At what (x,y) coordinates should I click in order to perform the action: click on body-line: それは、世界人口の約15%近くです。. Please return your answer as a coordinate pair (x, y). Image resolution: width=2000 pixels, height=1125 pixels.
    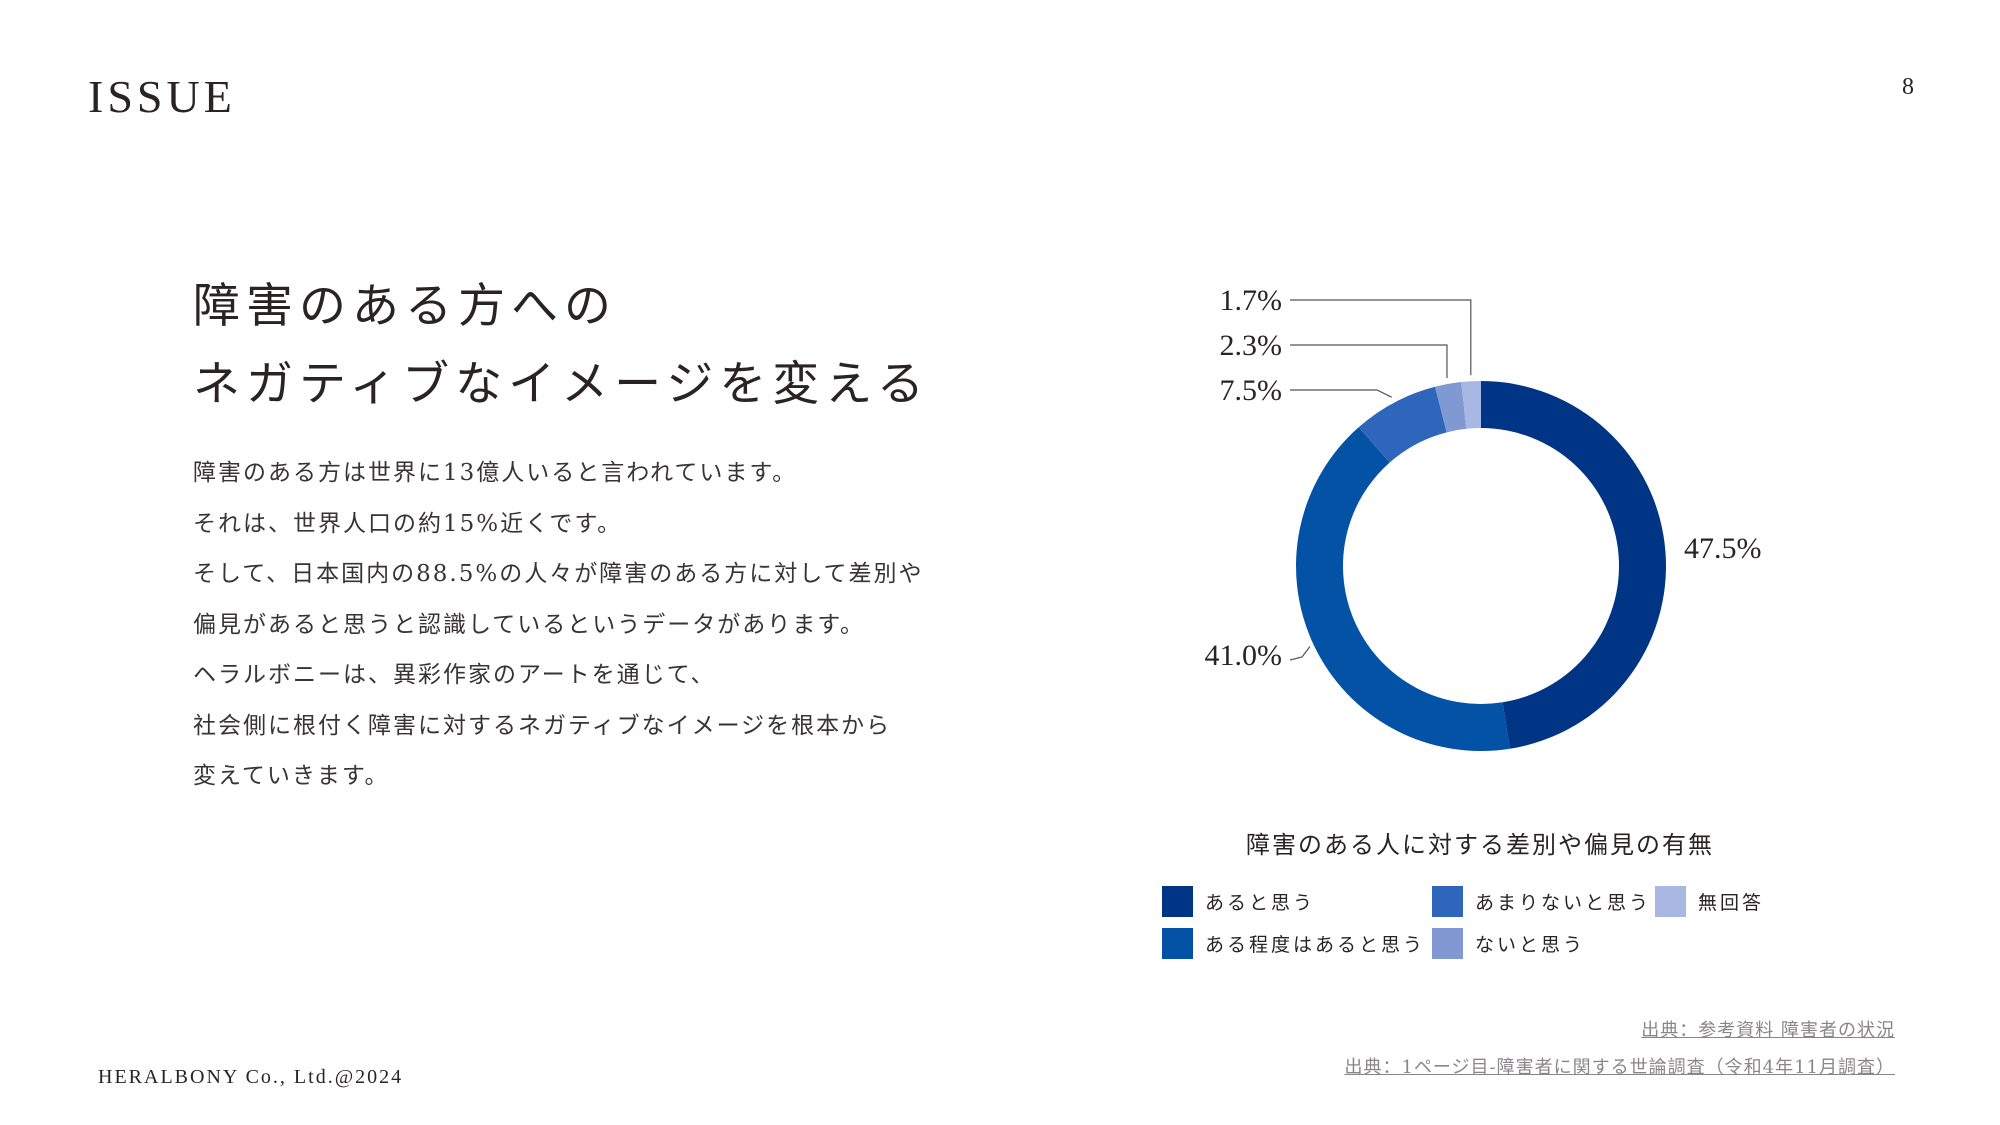
    Looking at the image, I should click on (408, 523).